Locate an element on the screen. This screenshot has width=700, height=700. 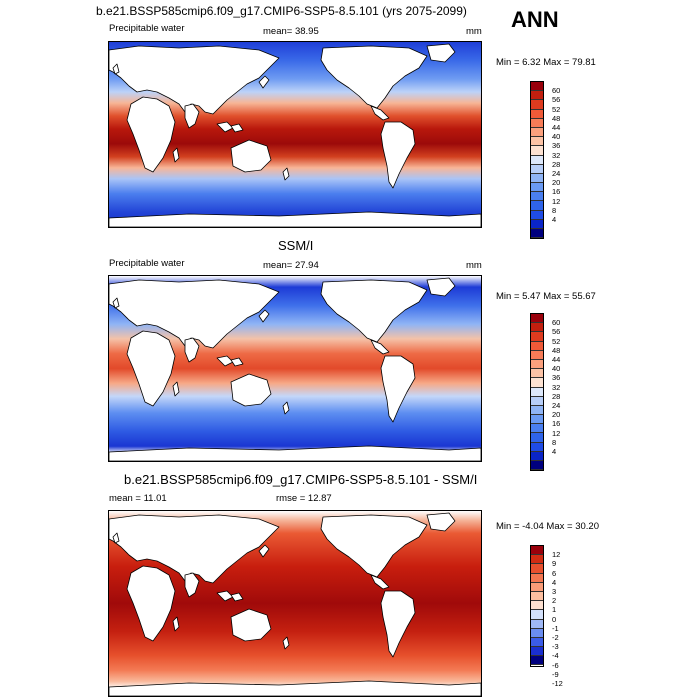
colorbar-tick-label: -9 is located at coordinates (555, 674).